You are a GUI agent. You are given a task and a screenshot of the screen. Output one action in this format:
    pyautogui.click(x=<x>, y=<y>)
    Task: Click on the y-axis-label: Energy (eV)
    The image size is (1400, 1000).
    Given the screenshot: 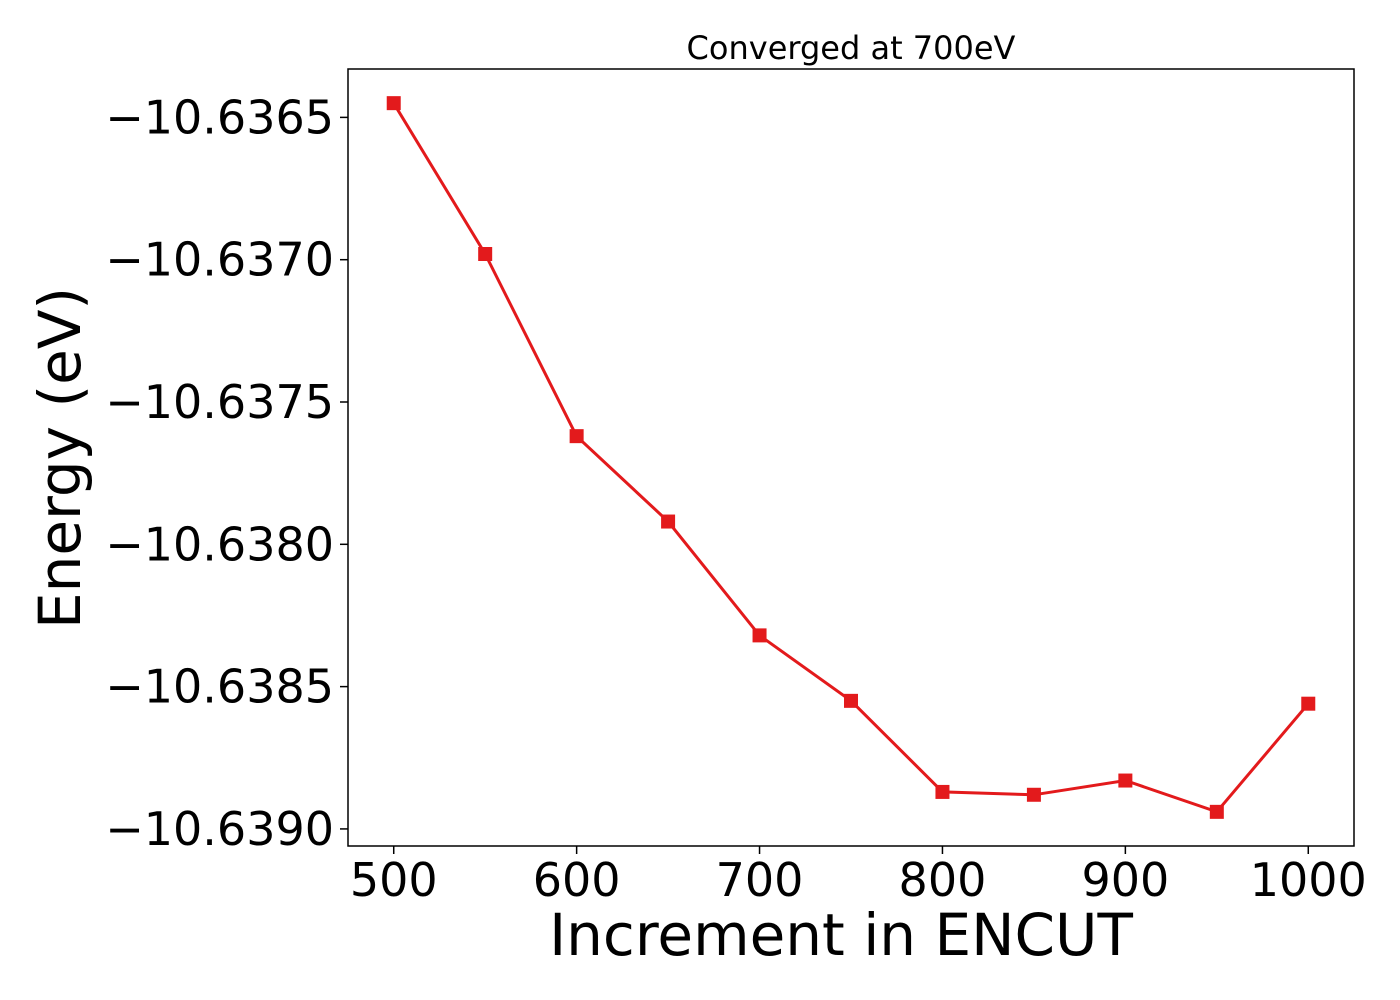 What is the action you would take?
    pyautogui.click(x=60, y=458)
    